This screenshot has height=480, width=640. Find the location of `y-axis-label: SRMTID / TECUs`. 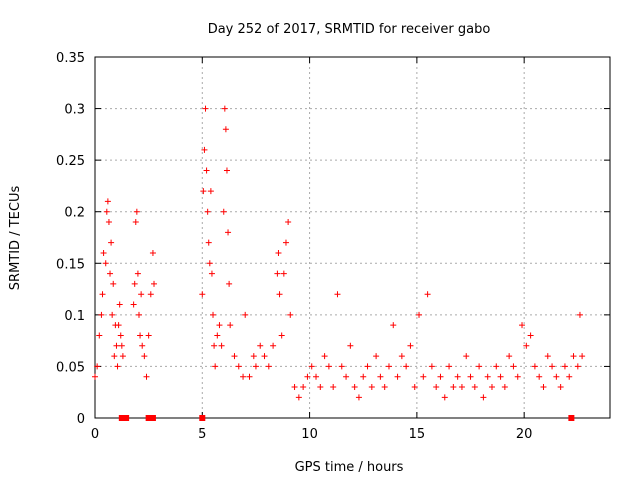

y-axis-label: SRMTID / TECUs is located at coordinates (15, 238).